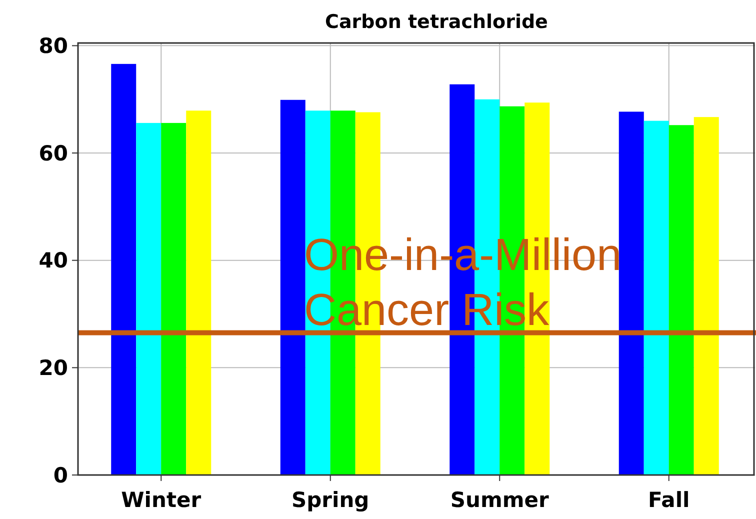 This screenshot has width=756, height=519. I want to click on y-tick-label: 20, so click(53, 368).